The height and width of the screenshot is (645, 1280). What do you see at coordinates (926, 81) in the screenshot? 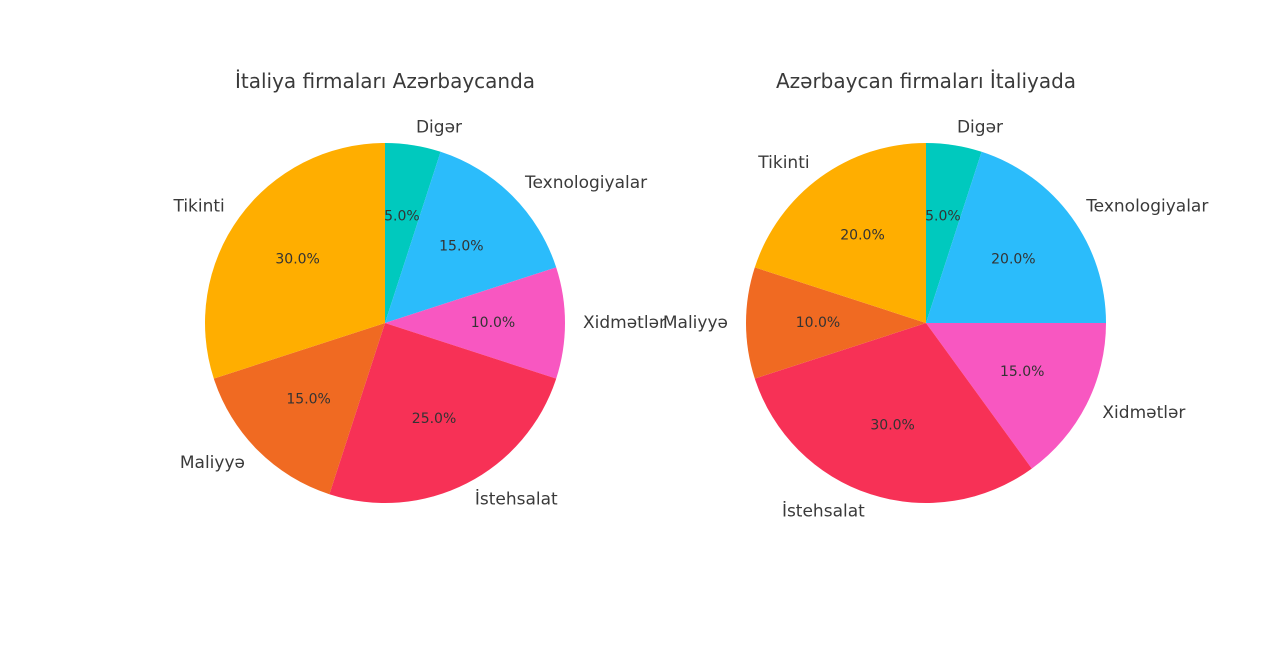
I see `chart-title: Azərbaycan firmaları İtaliyada` at bounding box center [926, 81].